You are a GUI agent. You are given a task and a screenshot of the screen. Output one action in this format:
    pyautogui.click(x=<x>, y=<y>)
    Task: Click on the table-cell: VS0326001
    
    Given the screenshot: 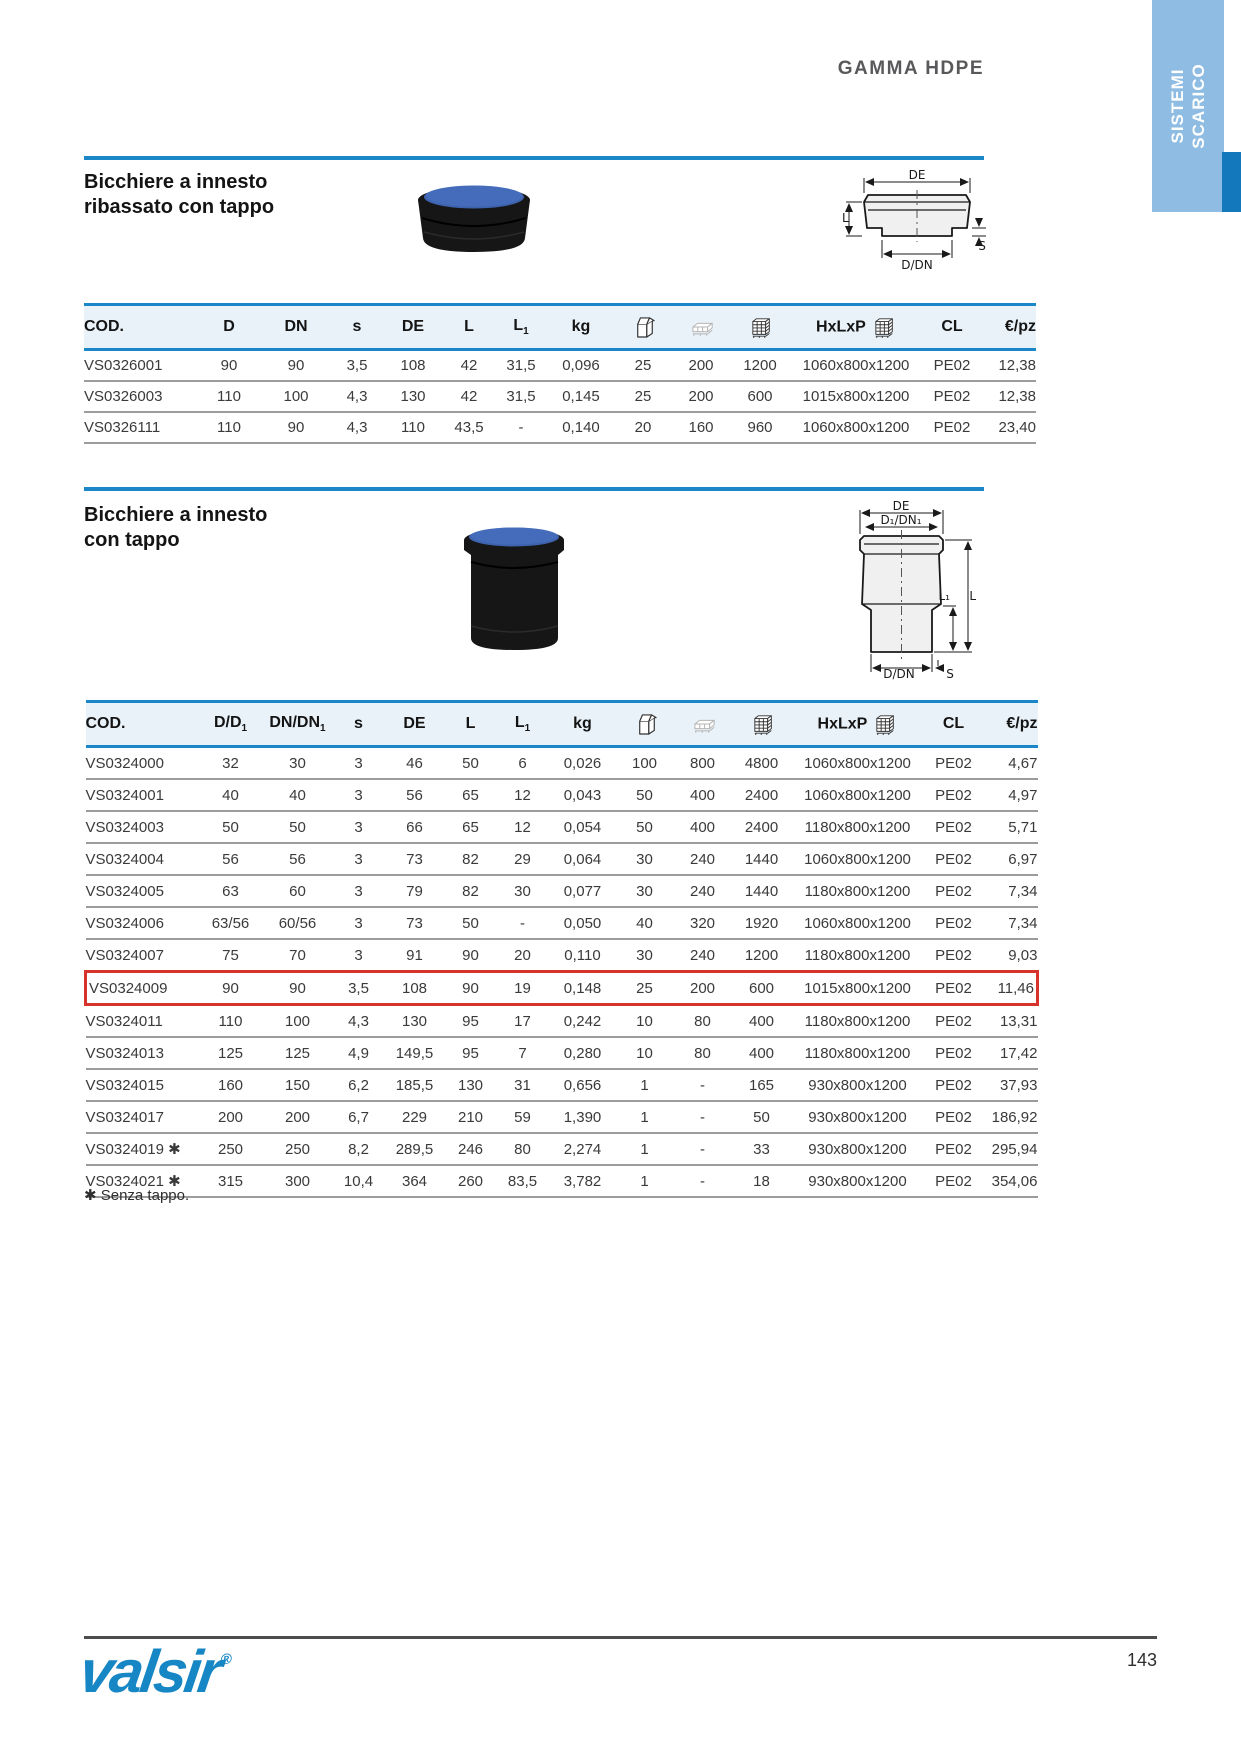 What is the action you would take?
    pyautogui.click(x=141, y=365)
    